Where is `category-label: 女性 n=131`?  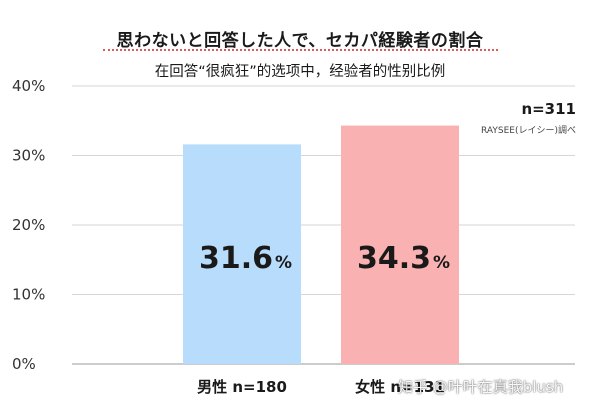 category-label: 女性 n=131 is located at coordinates (400, 387).